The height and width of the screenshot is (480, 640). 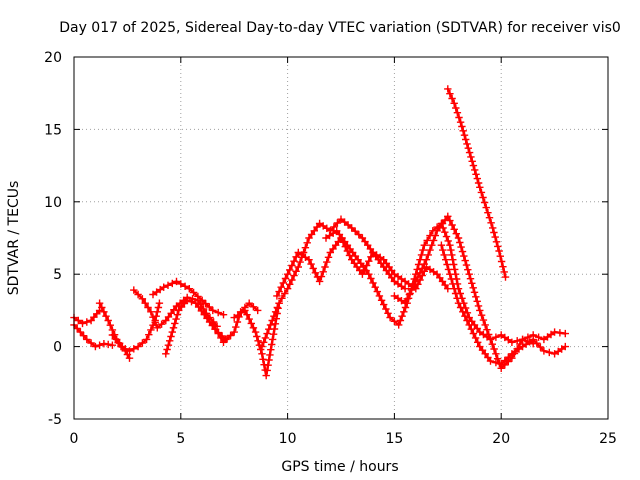 What do you see at coordinates (394, 439) in the screenshot?
I see `x-tick-label: 15` at bounding box center [394, 439].